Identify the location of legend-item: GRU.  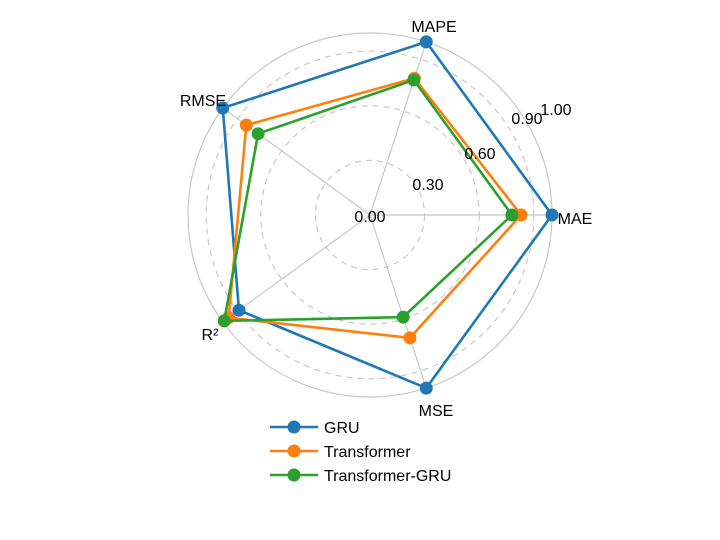
(315, 428).